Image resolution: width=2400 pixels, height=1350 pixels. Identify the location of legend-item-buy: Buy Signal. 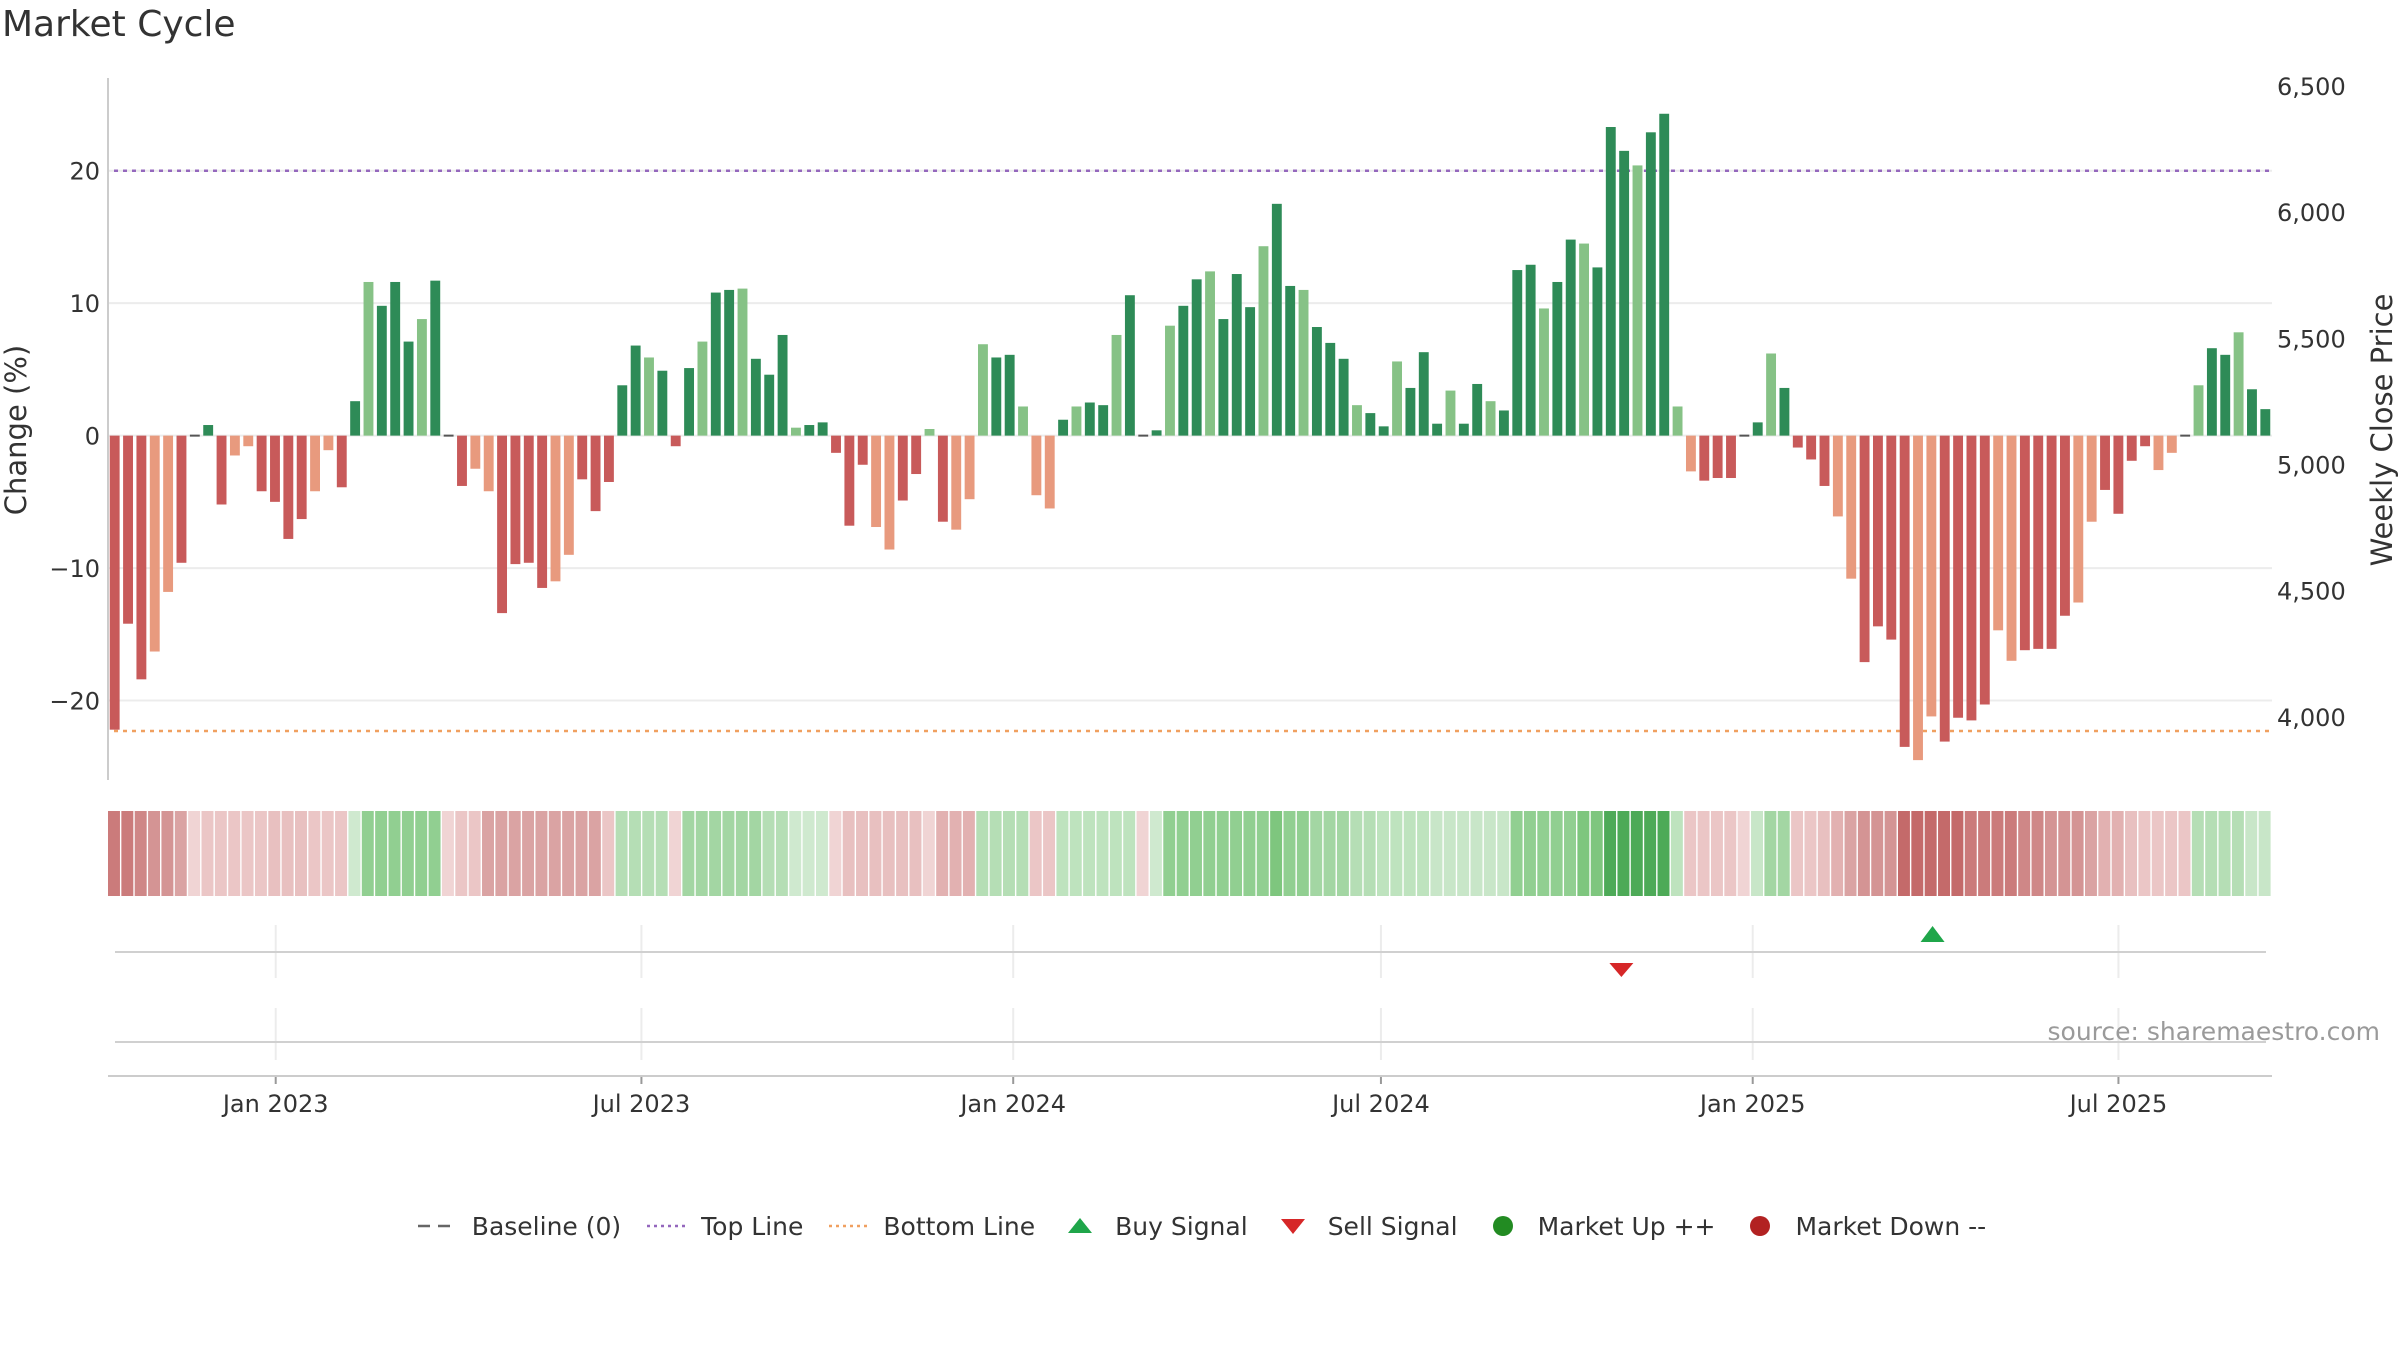
(1152, 1226).